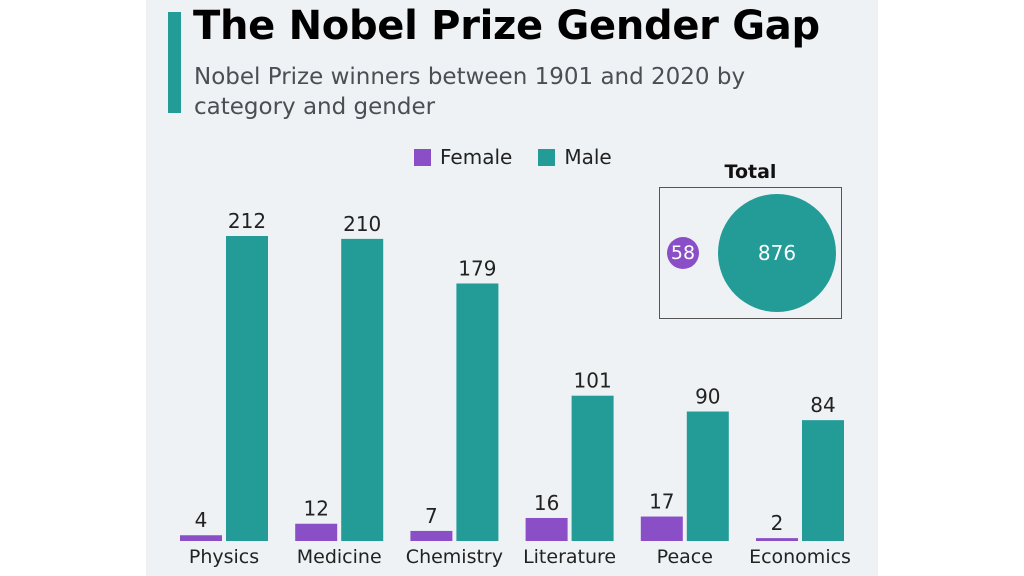  I want to click on bar-female-literature, so click(546, 529).